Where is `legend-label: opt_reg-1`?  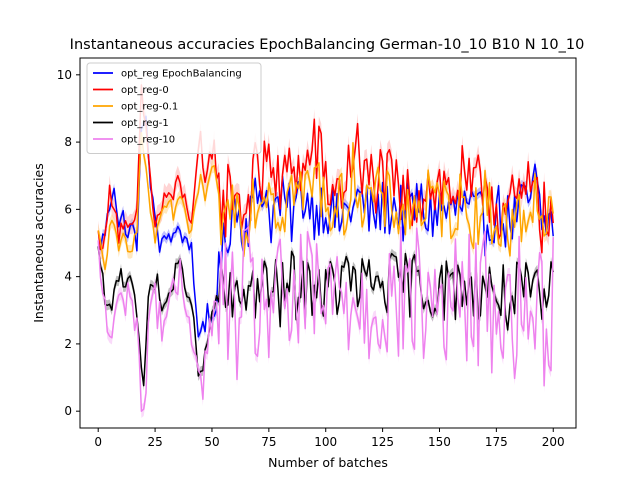 legend-label: opt_reg-1 is located at coordinates (145, 123).